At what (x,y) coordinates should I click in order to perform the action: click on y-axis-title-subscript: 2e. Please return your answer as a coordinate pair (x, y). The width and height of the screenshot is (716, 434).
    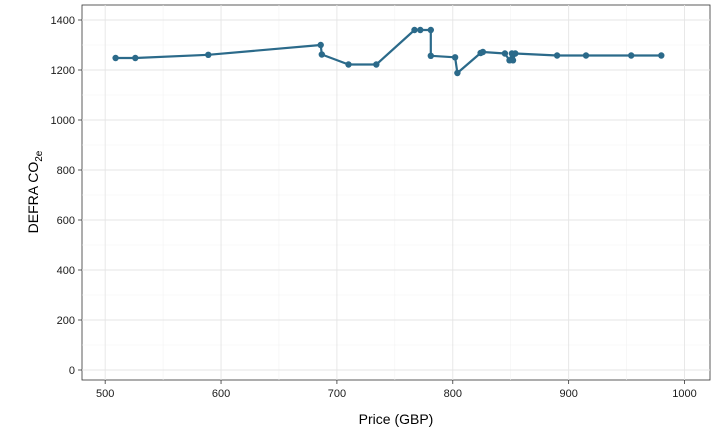
    Looking at the image, I should click on (39, 156).